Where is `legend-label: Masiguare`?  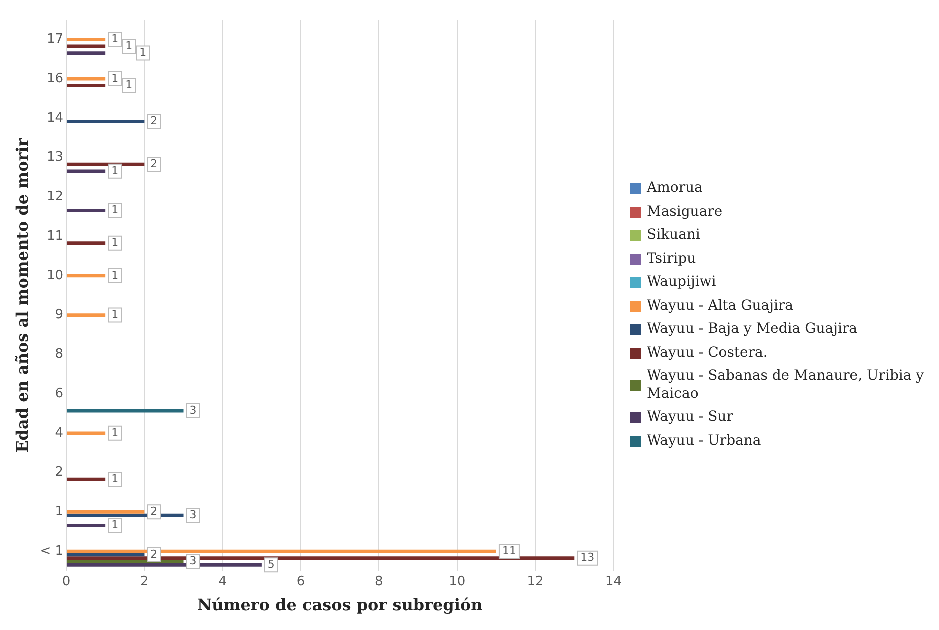
legend-label: Masiguare is located at coordinates (685, 212).